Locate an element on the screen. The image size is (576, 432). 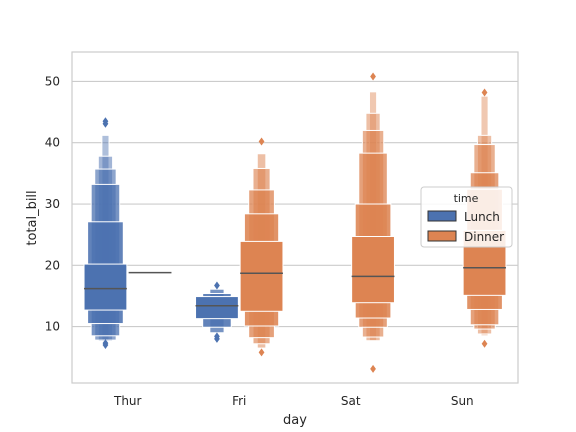
boxen-fri-lunch is located at coordinates (217, 312).